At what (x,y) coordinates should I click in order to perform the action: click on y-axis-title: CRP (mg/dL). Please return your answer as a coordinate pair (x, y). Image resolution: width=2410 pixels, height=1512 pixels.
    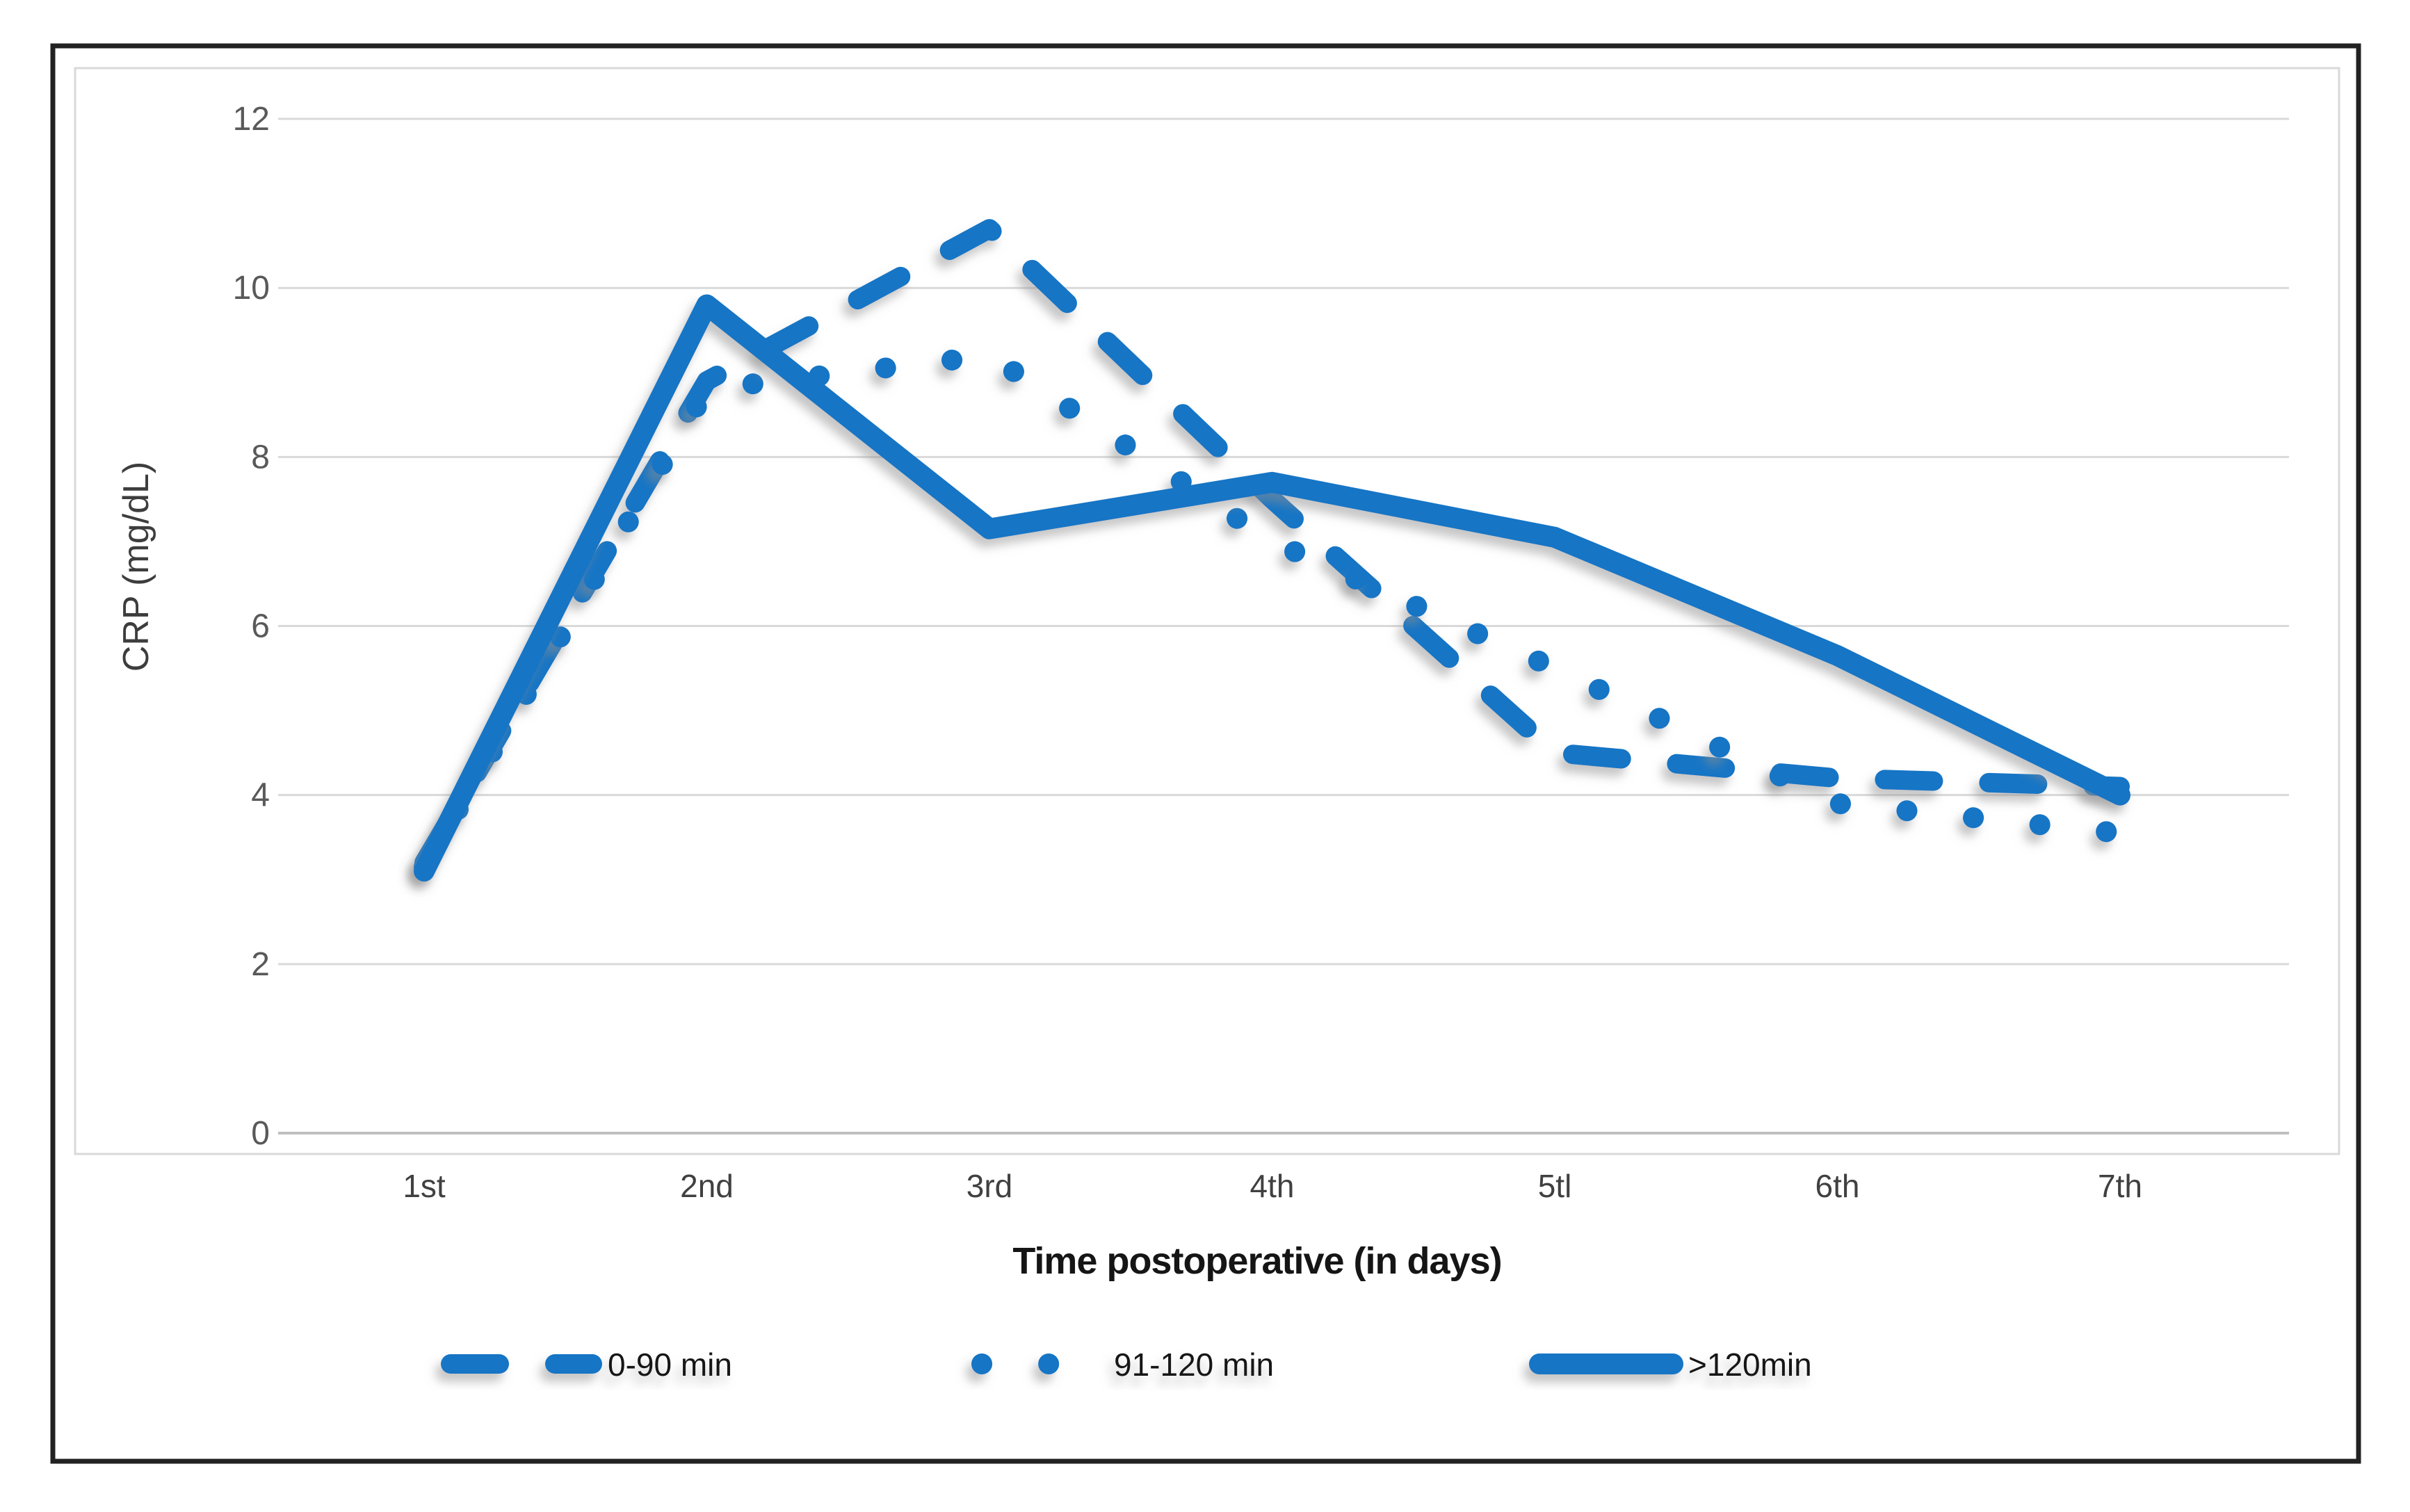
    Looking at the image, I should click on (136, 567).